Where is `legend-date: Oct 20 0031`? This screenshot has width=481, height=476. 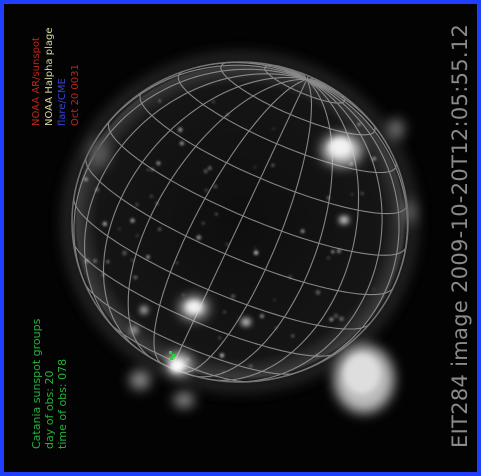
legend-date: Oct 20 0031 is located at coordinates (75, 95).